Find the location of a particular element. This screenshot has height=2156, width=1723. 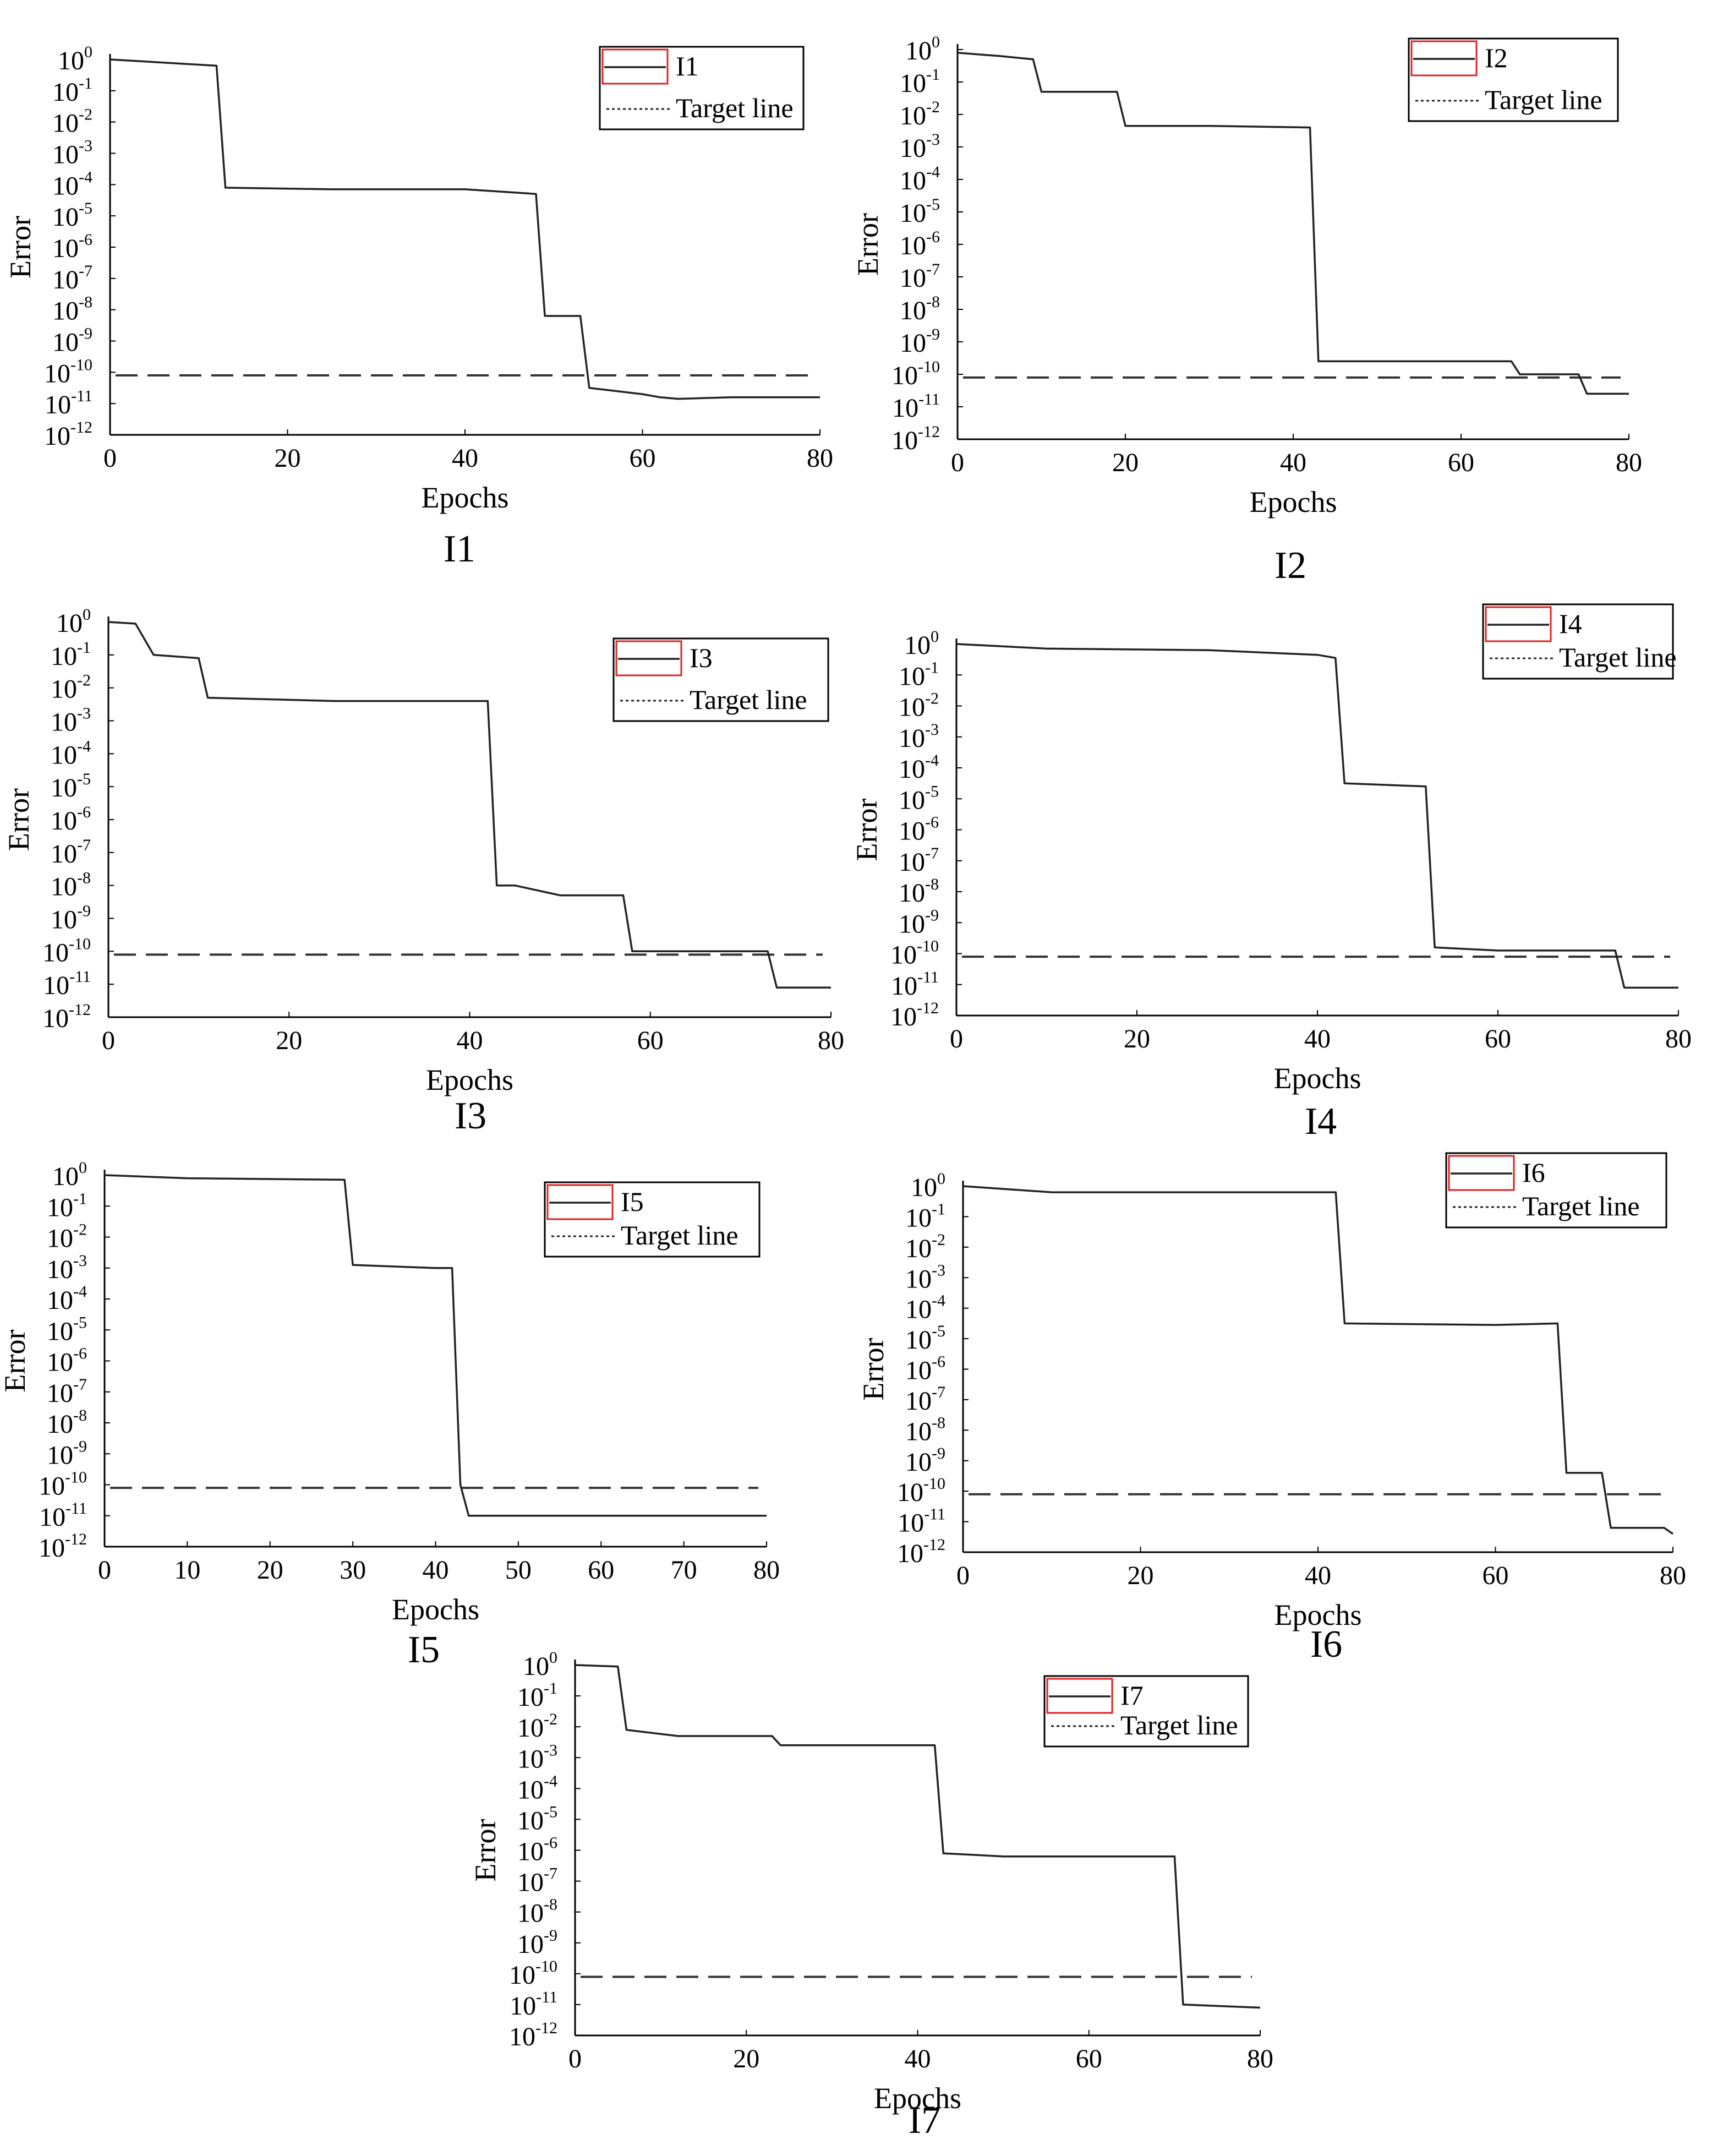

legend: I3 Target line is located at coordinates (720, 680).